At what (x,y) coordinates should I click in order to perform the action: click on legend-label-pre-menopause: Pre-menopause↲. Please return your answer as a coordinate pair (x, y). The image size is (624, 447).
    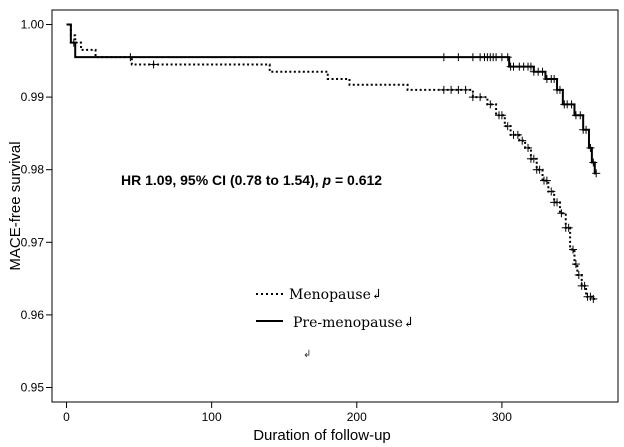
    Looking at the image, I should click on (354, 323).